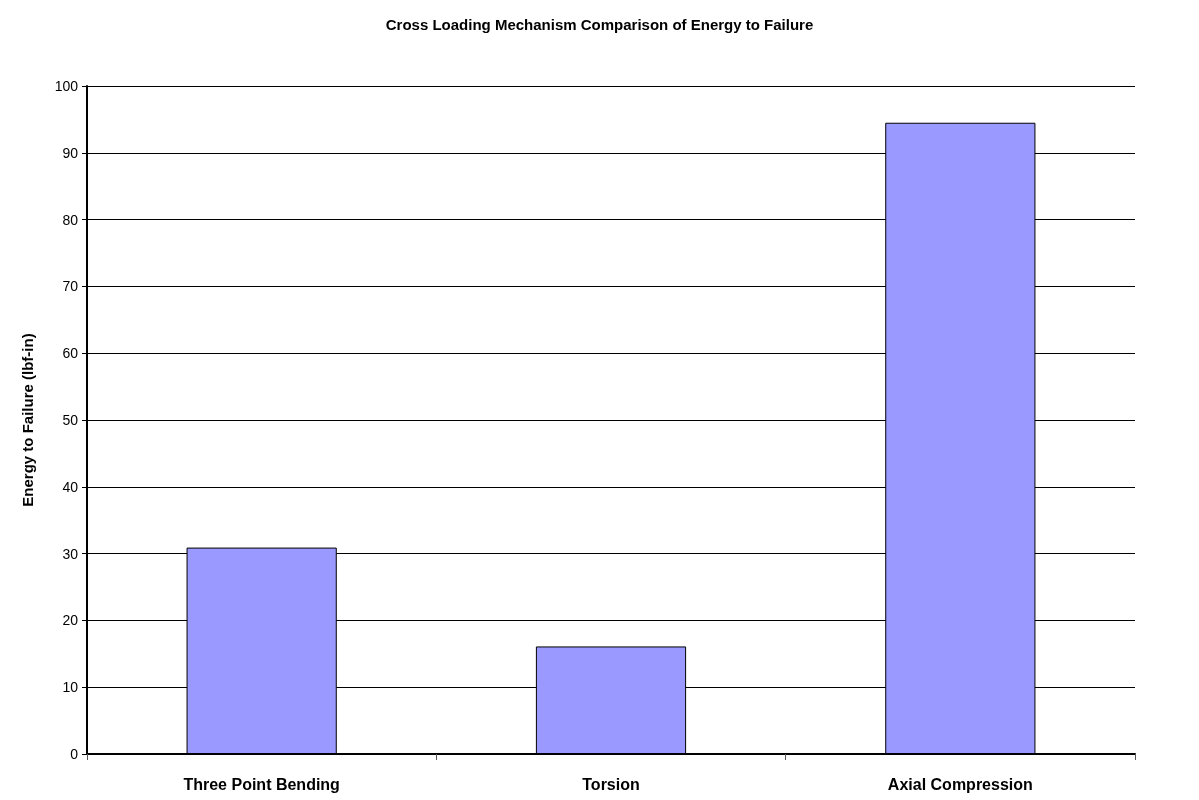 This screenshot has width=1199, height=800. Describe the element at coordinates (70, 553) in the screenshot. I see `y-tick-label: 30` at that location.